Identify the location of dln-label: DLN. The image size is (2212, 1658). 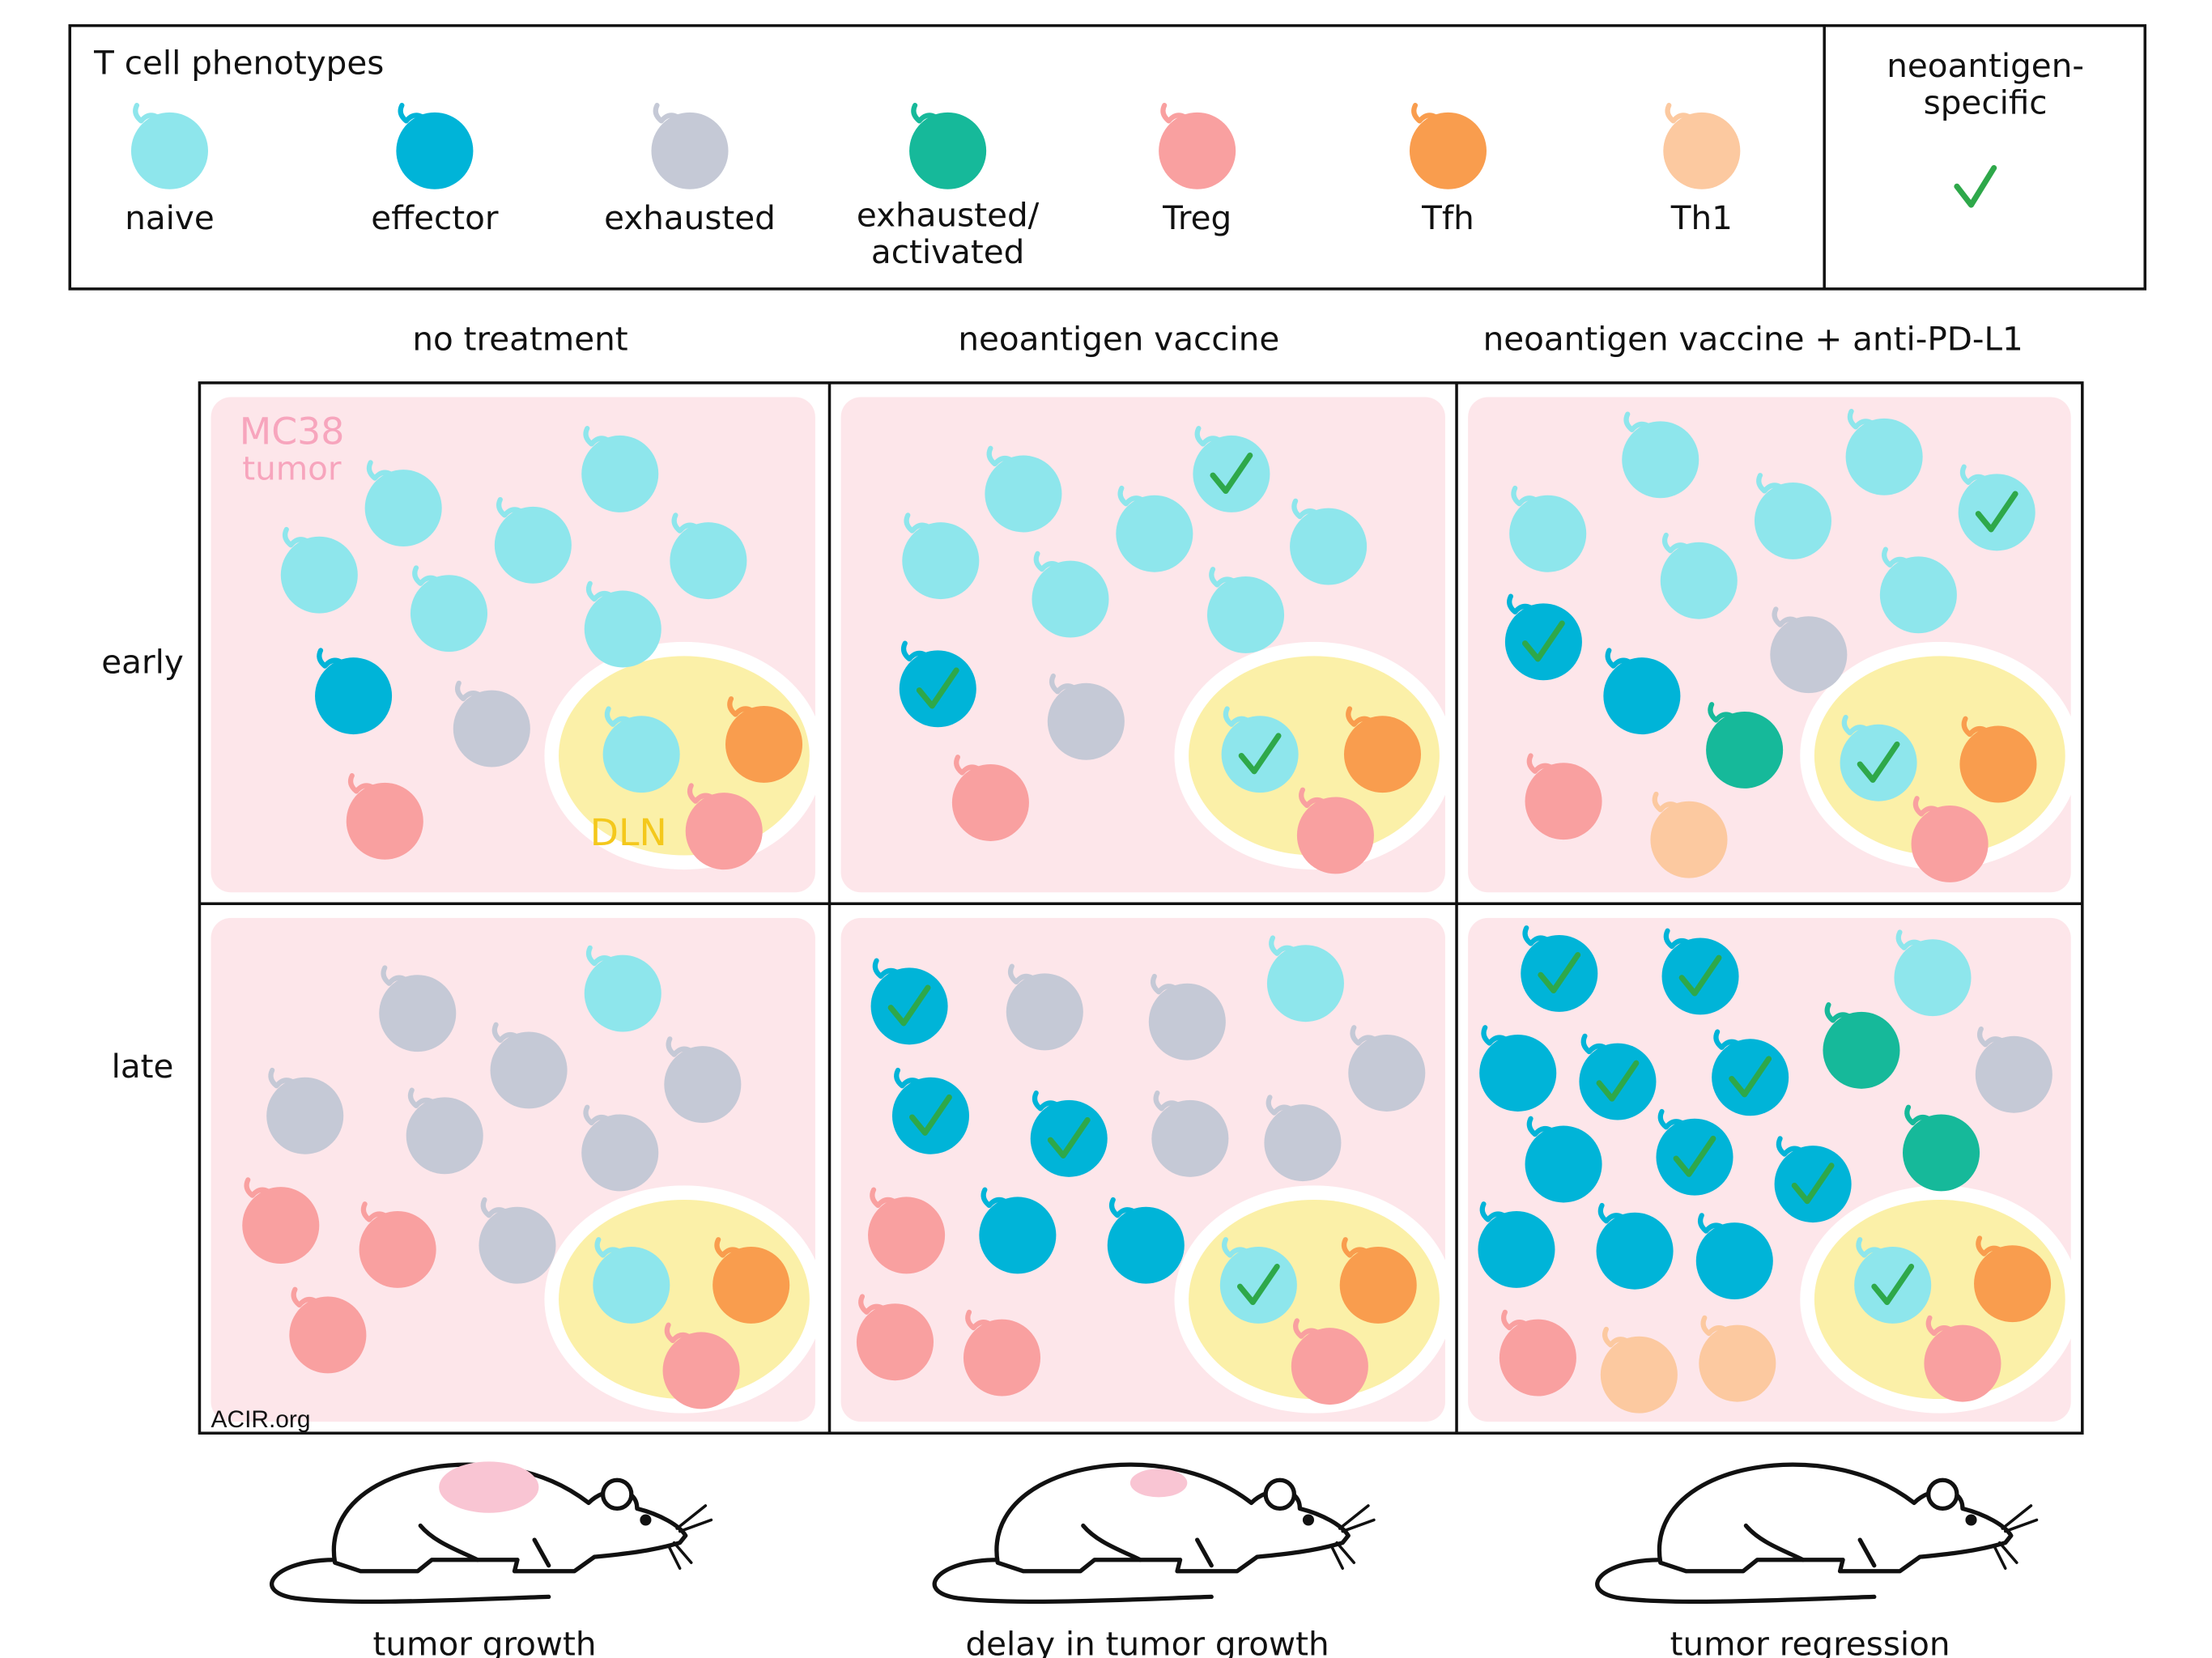
(628, 832).